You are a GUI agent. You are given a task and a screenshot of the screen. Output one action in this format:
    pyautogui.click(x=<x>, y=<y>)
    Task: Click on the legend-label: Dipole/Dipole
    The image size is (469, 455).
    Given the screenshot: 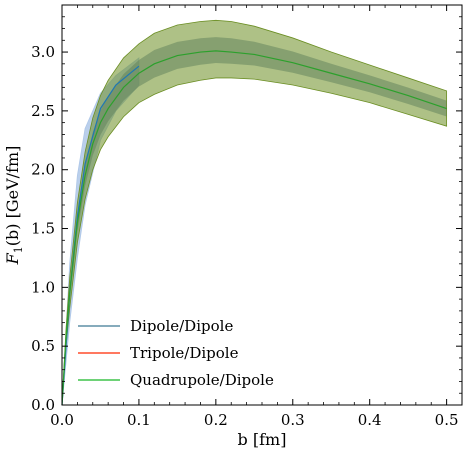 What is the action you would take?
    pyautogui.click(x=181, y=326)
    